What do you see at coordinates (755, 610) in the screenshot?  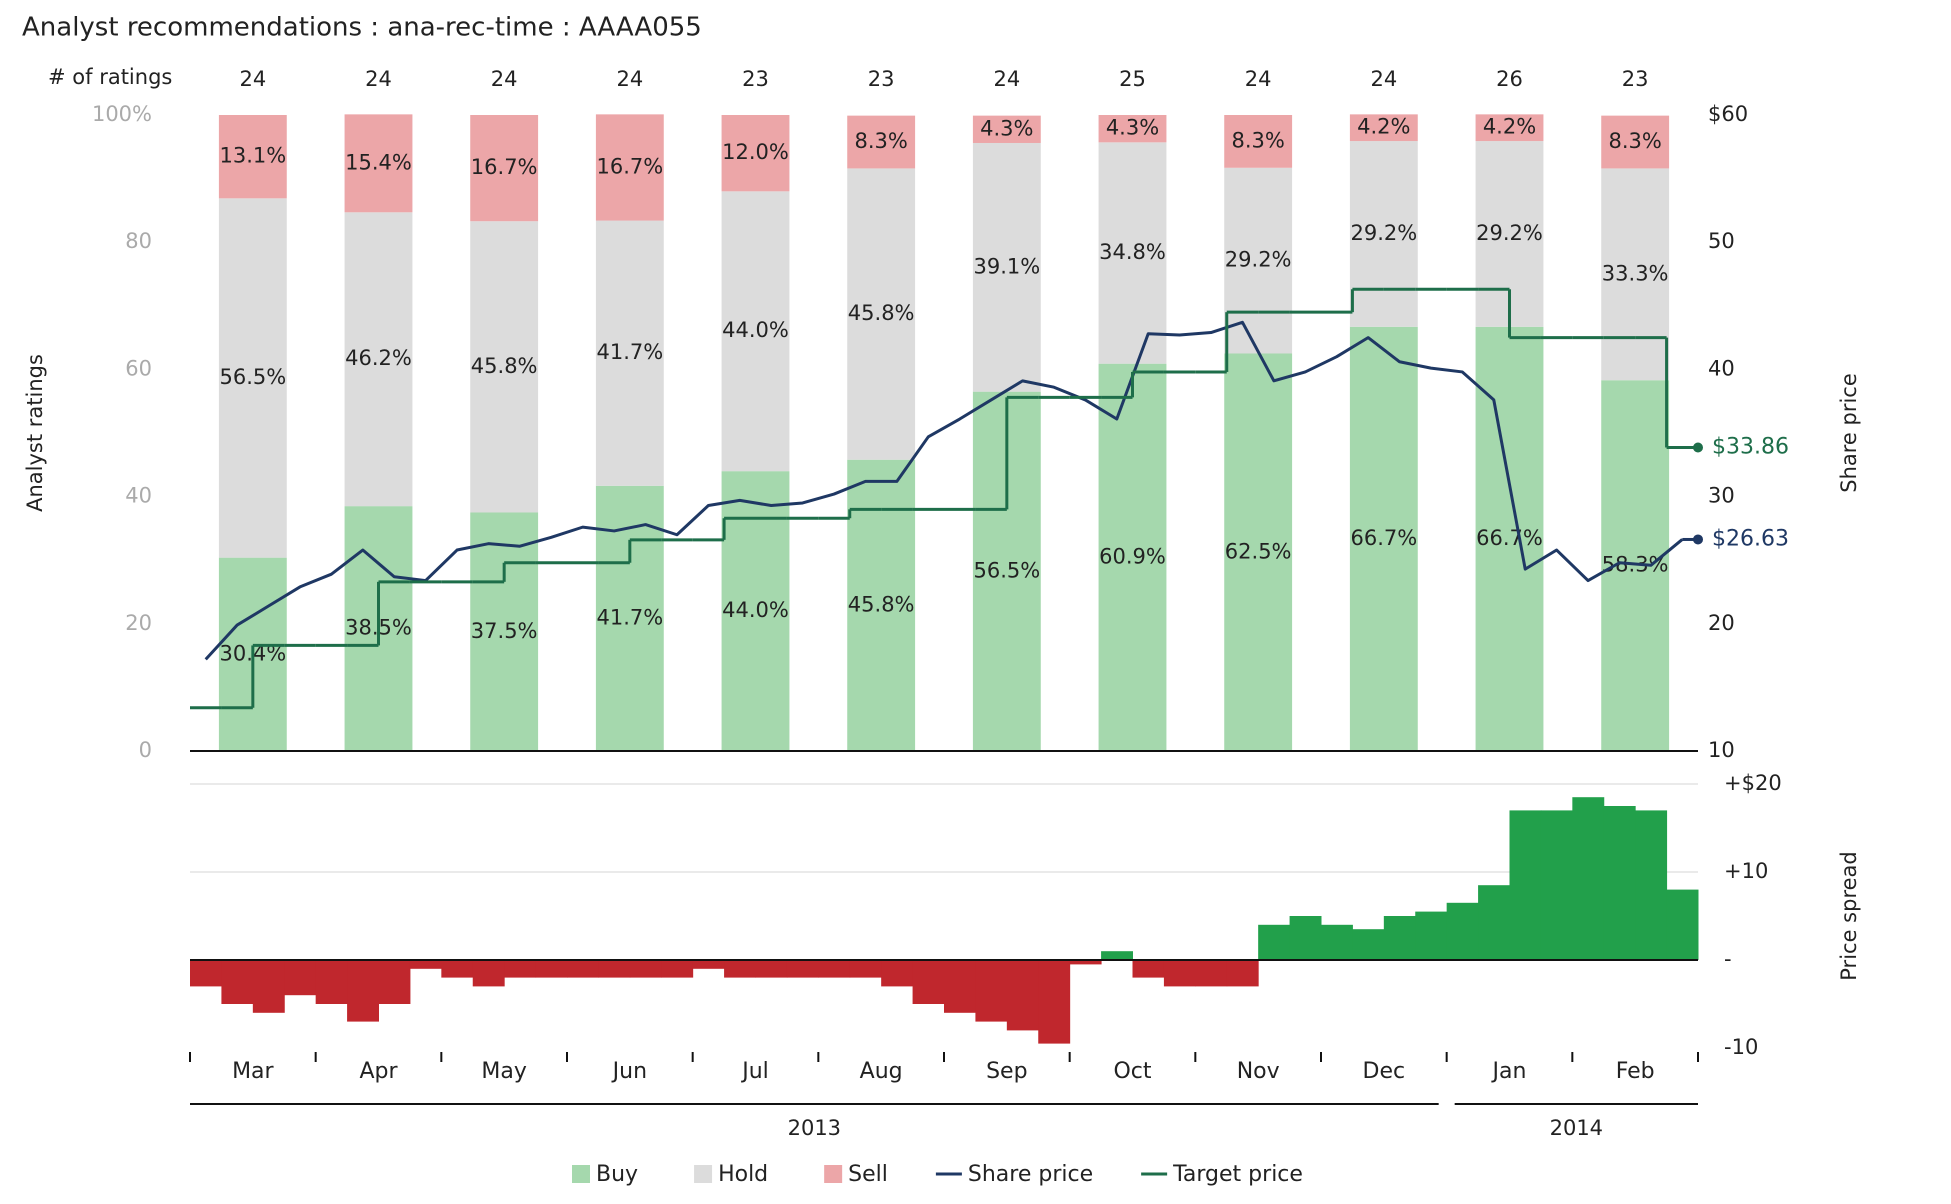 I see `bar-value-label: 44.0%` at bounding box center [755, 610].